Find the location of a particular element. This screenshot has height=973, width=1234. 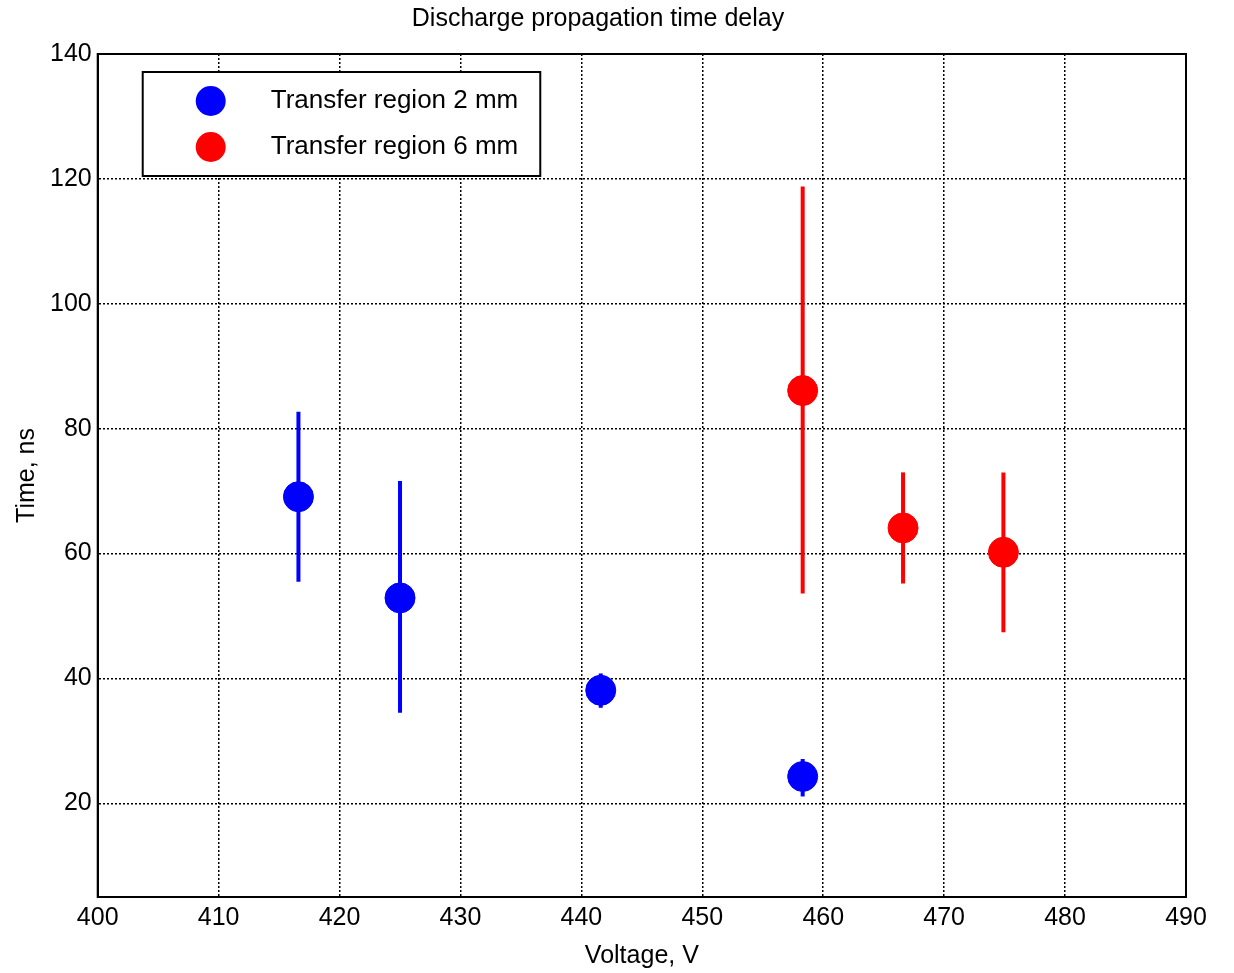

y-tick-label: 20 is located at coordinates (77, 801).